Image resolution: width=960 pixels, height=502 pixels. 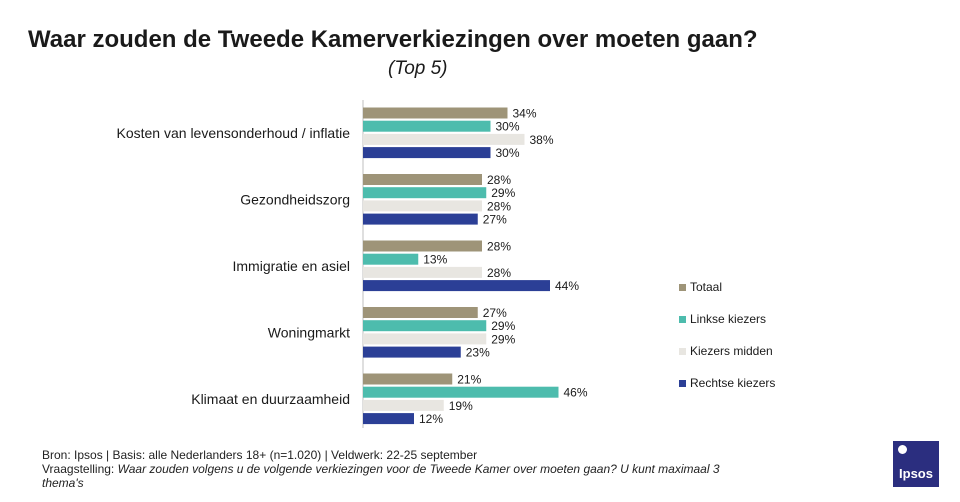 What do you see at coordinates (728, 319) in the screenshot?
I see `legend-label: Linkse kiezers` at bounding box center [728, 319].